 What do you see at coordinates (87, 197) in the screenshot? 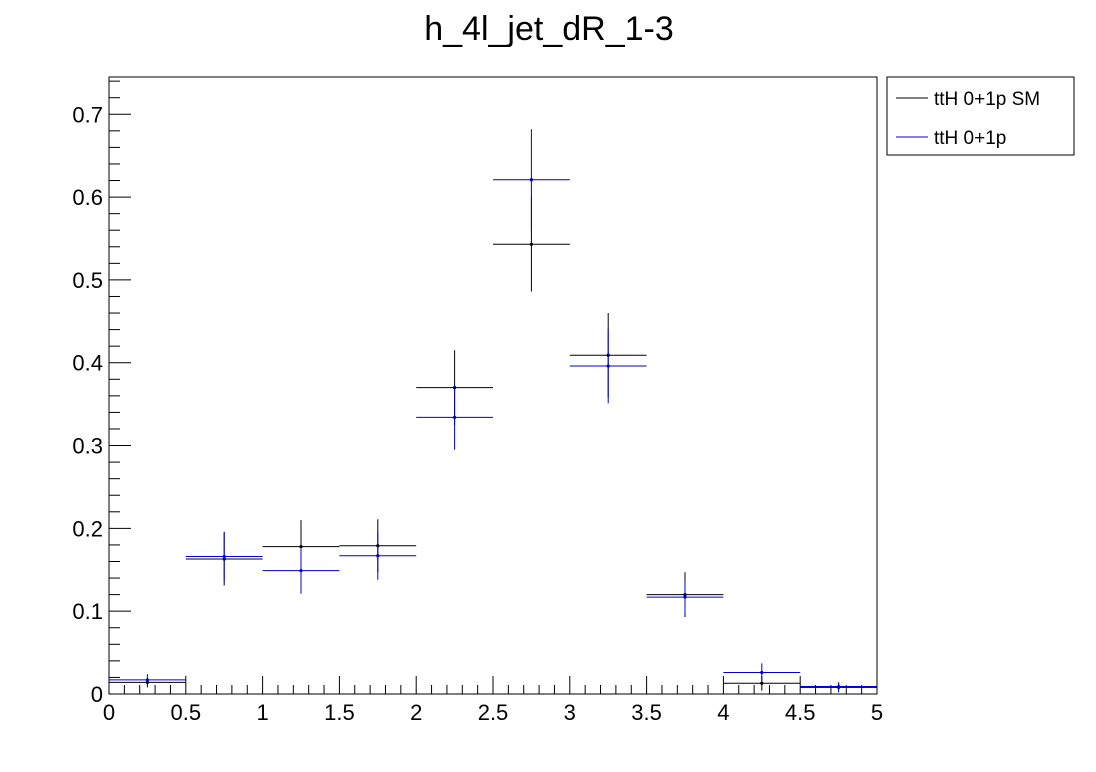
I see `y-tick-label: 0.6` at bounding box center [87, 197].